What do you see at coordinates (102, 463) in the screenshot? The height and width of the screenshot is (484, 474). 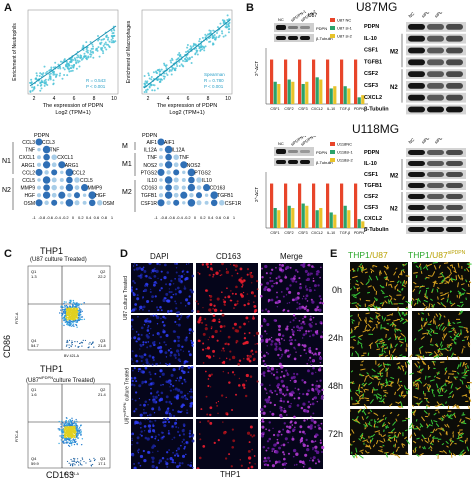 I see `q3-value: 17.1` at bounding box center [102, 463].